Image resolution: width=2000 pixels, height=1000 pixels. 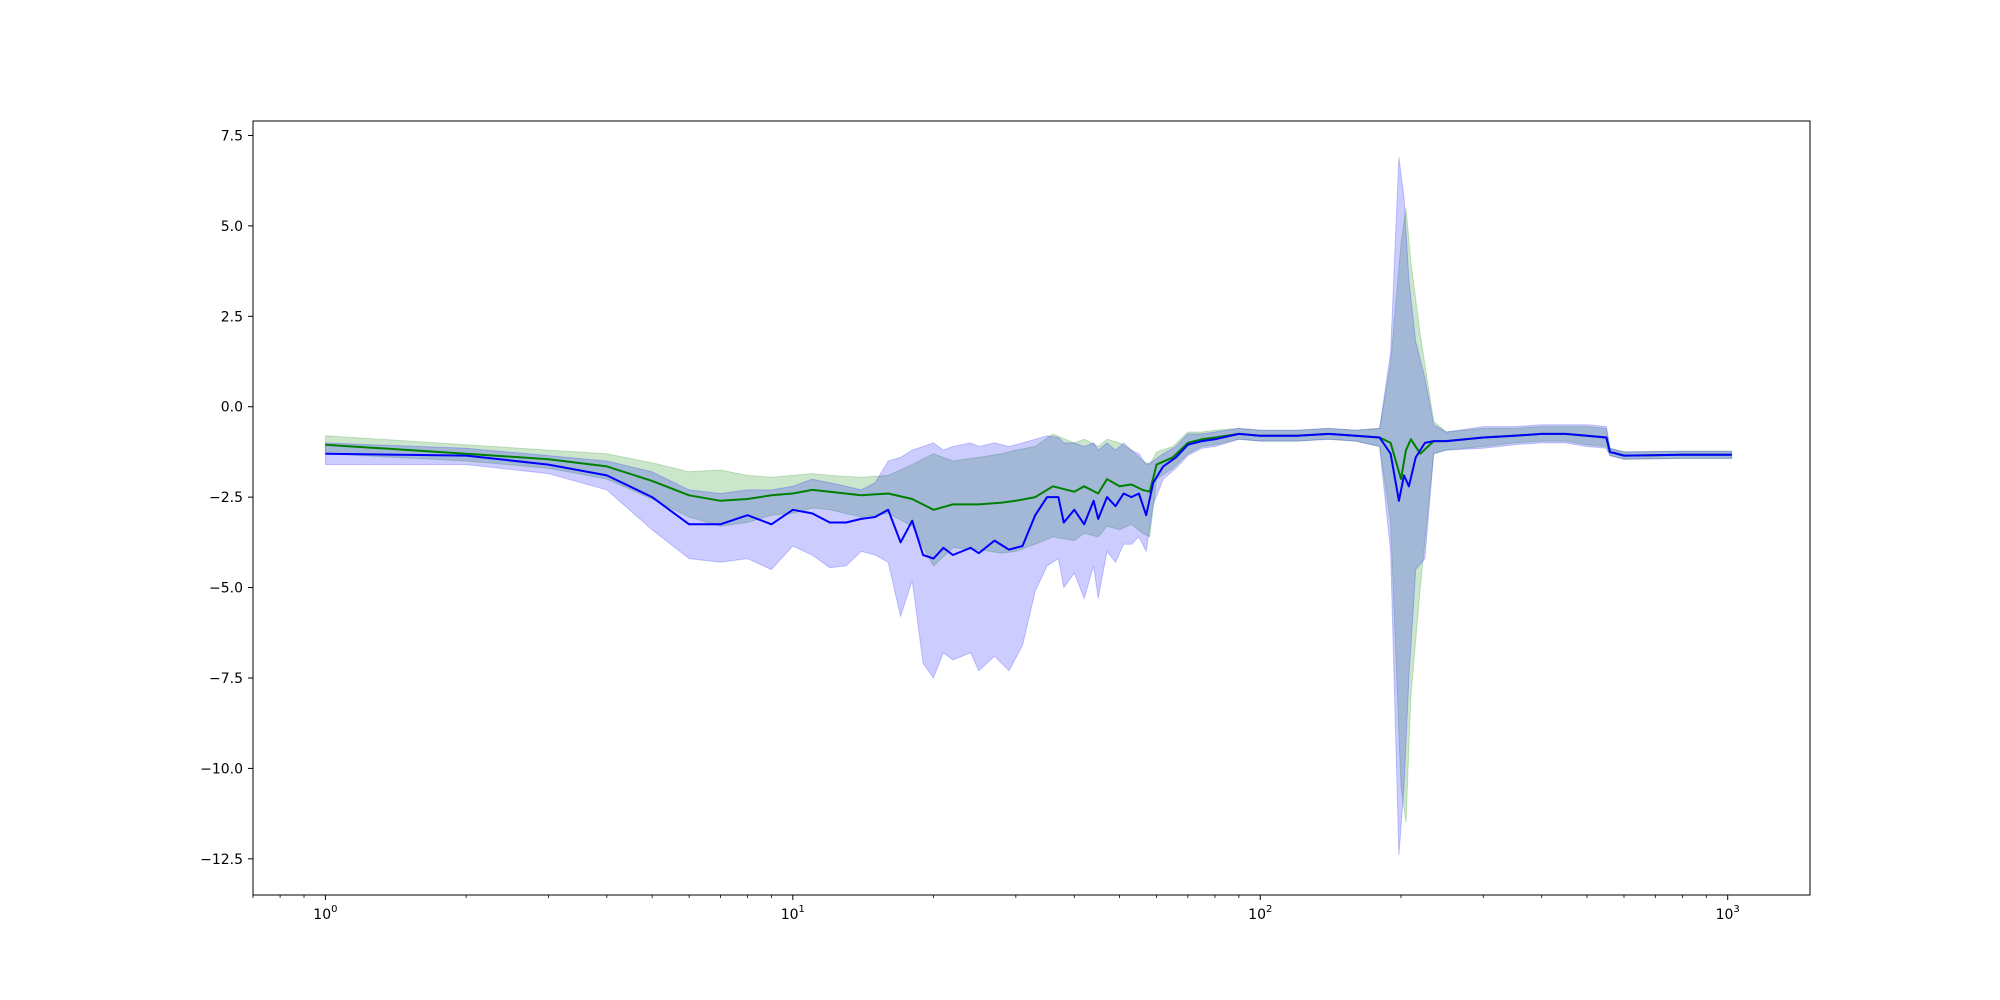 What do you see at coordinates (1728, 913) in the screenshot?
I see `x-tick-label: 10³` at bounding box center [1728, 913].